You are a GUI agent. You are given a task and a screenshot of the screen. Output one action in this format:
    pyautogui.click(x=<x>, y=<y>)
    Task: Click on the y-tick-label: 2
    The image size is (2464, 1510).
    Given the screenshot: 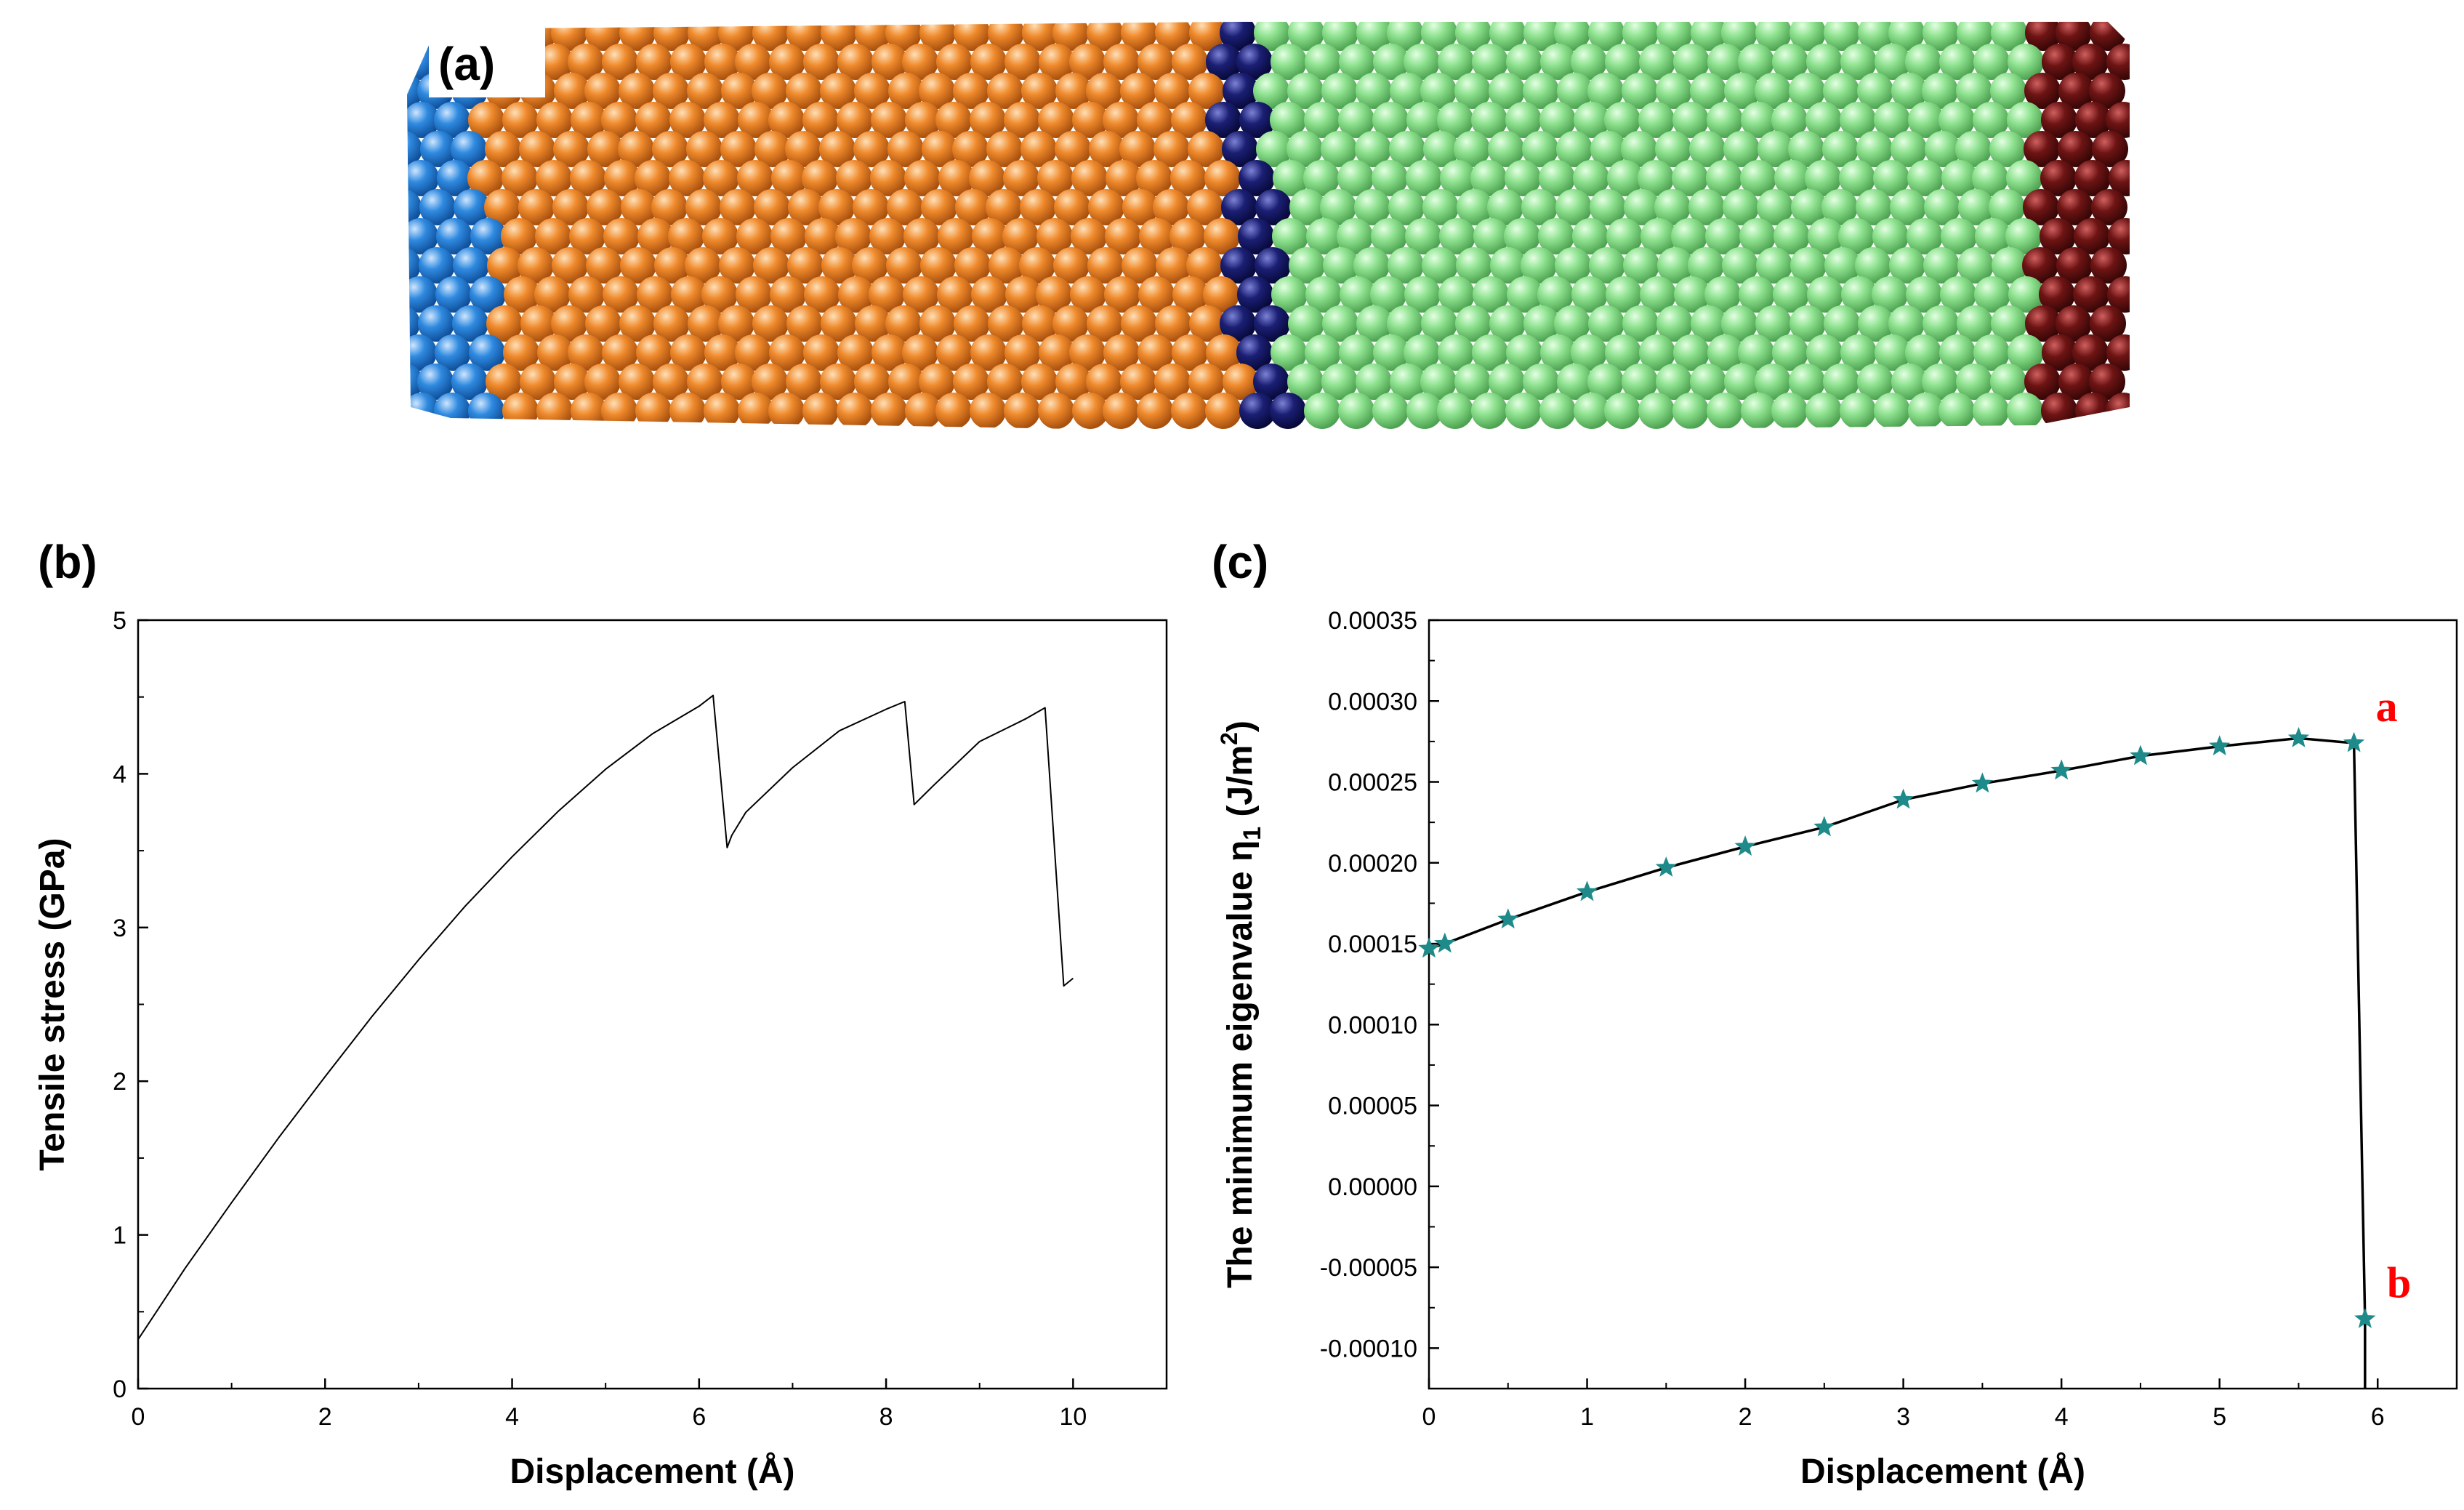 What is the action you would take?
    pyautogui.click(x=119, y=1082)
    